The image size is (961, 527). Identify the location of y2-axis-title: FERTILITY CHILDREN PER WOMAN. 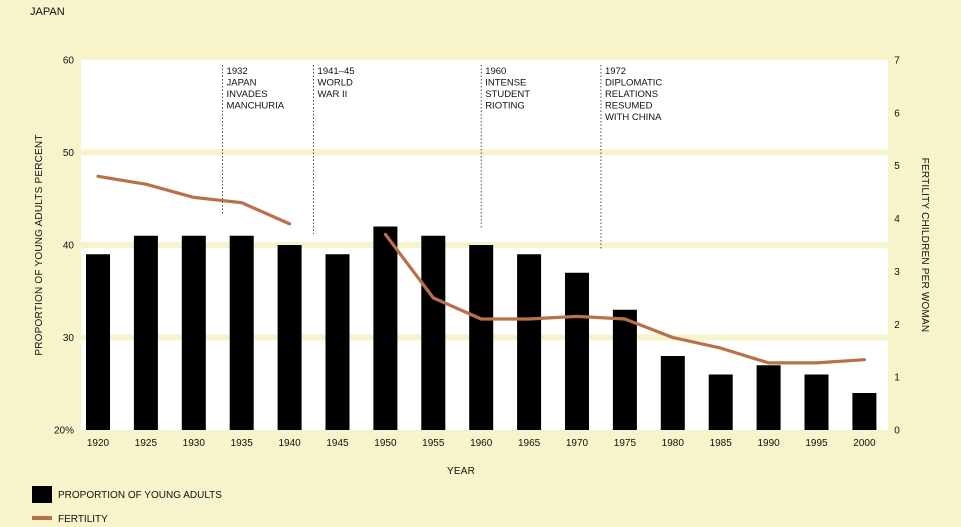
(924, 245).